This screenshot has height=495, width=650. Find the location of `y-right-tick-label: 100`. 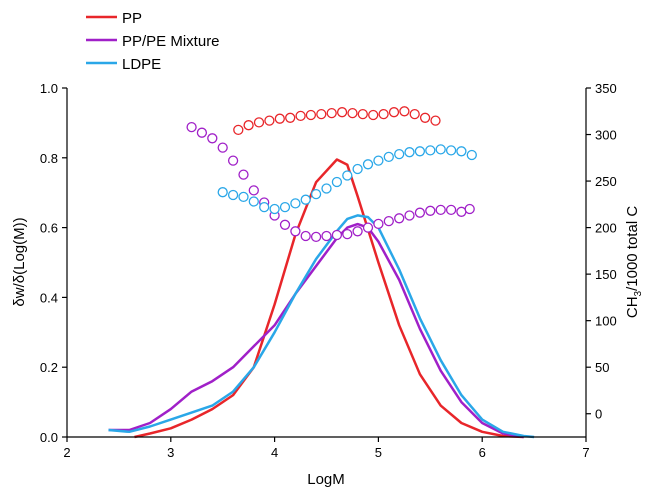

y-right-tick-label: 100 is located at coordinates (606, 321).